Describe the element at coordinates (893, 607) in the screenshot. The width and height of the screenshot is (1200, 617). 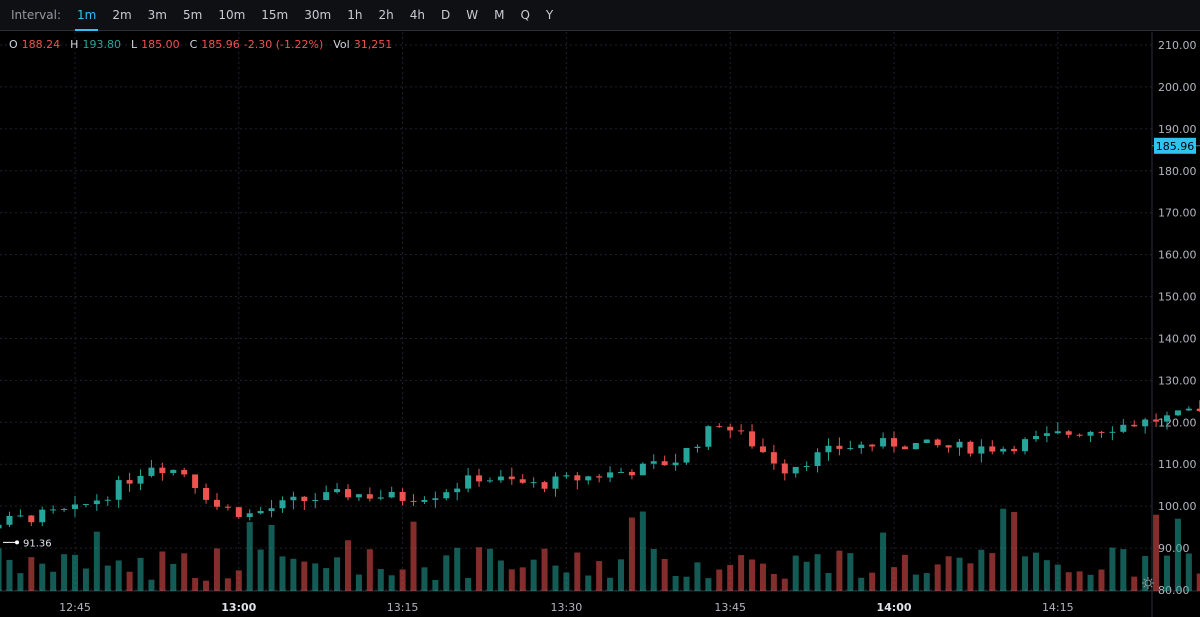
I see `x-tick-label: 14:00` at that location.